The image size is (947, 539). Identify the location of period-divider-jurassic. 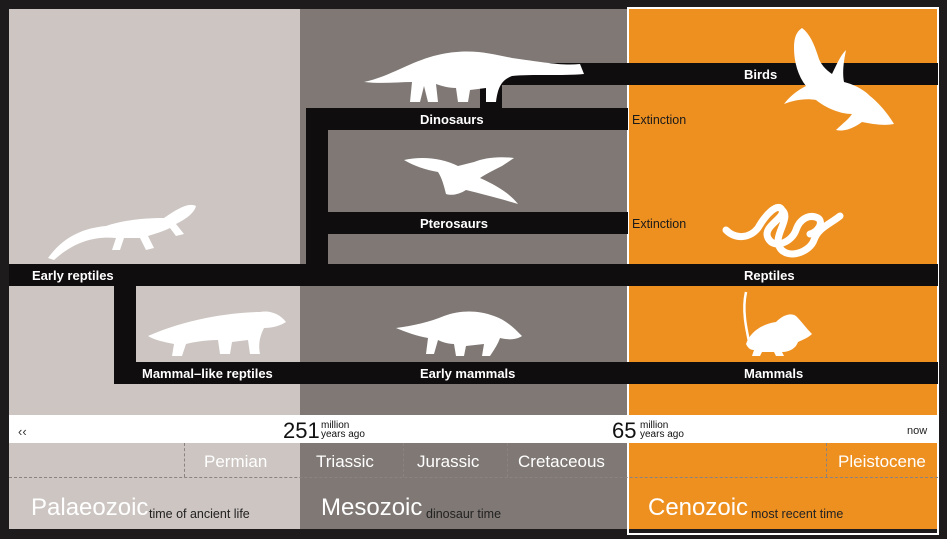
(403, 460).